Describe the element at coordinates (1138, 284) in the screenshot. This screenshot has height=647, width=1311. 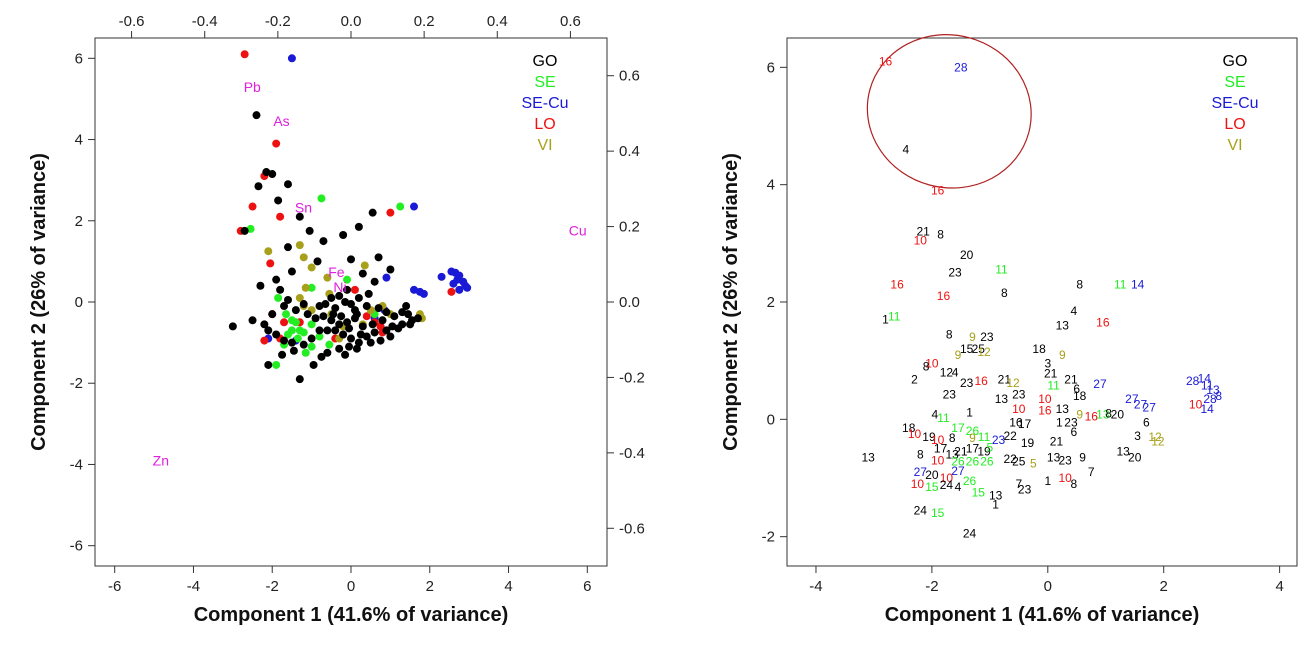
I see `sample-label: 14` at that location.